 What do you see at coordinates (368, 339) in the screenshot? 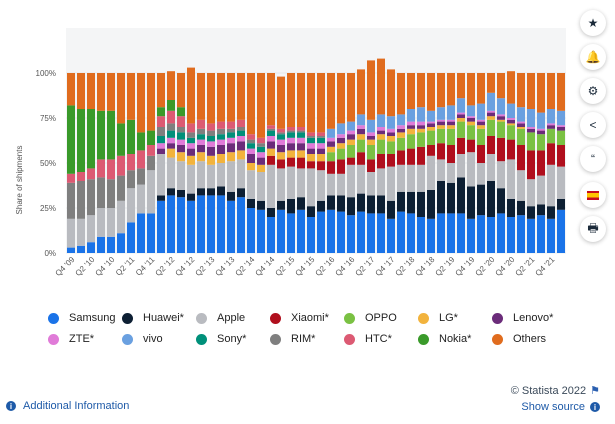
I see `legend-item: HTC*` at bounding box center [368, 339].